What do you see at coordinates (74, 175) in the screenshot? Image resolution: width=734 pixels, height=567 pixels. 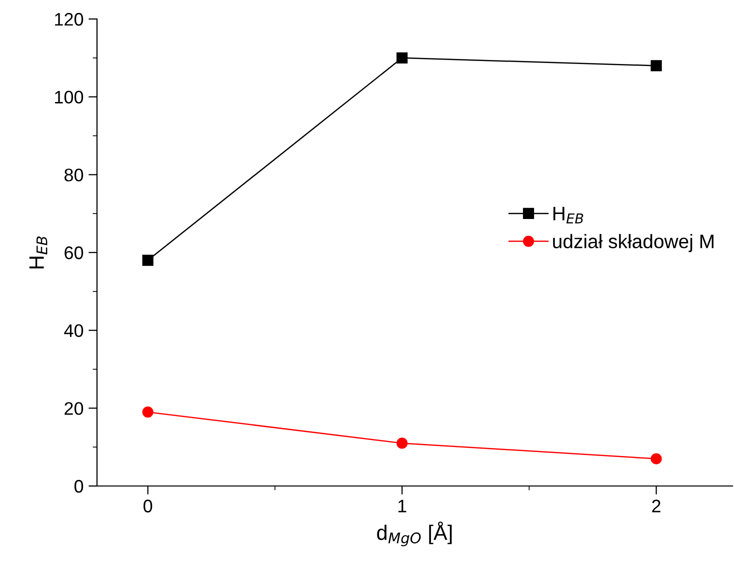 I see `y-tick-label: 80` at bounding box center [74, 175].